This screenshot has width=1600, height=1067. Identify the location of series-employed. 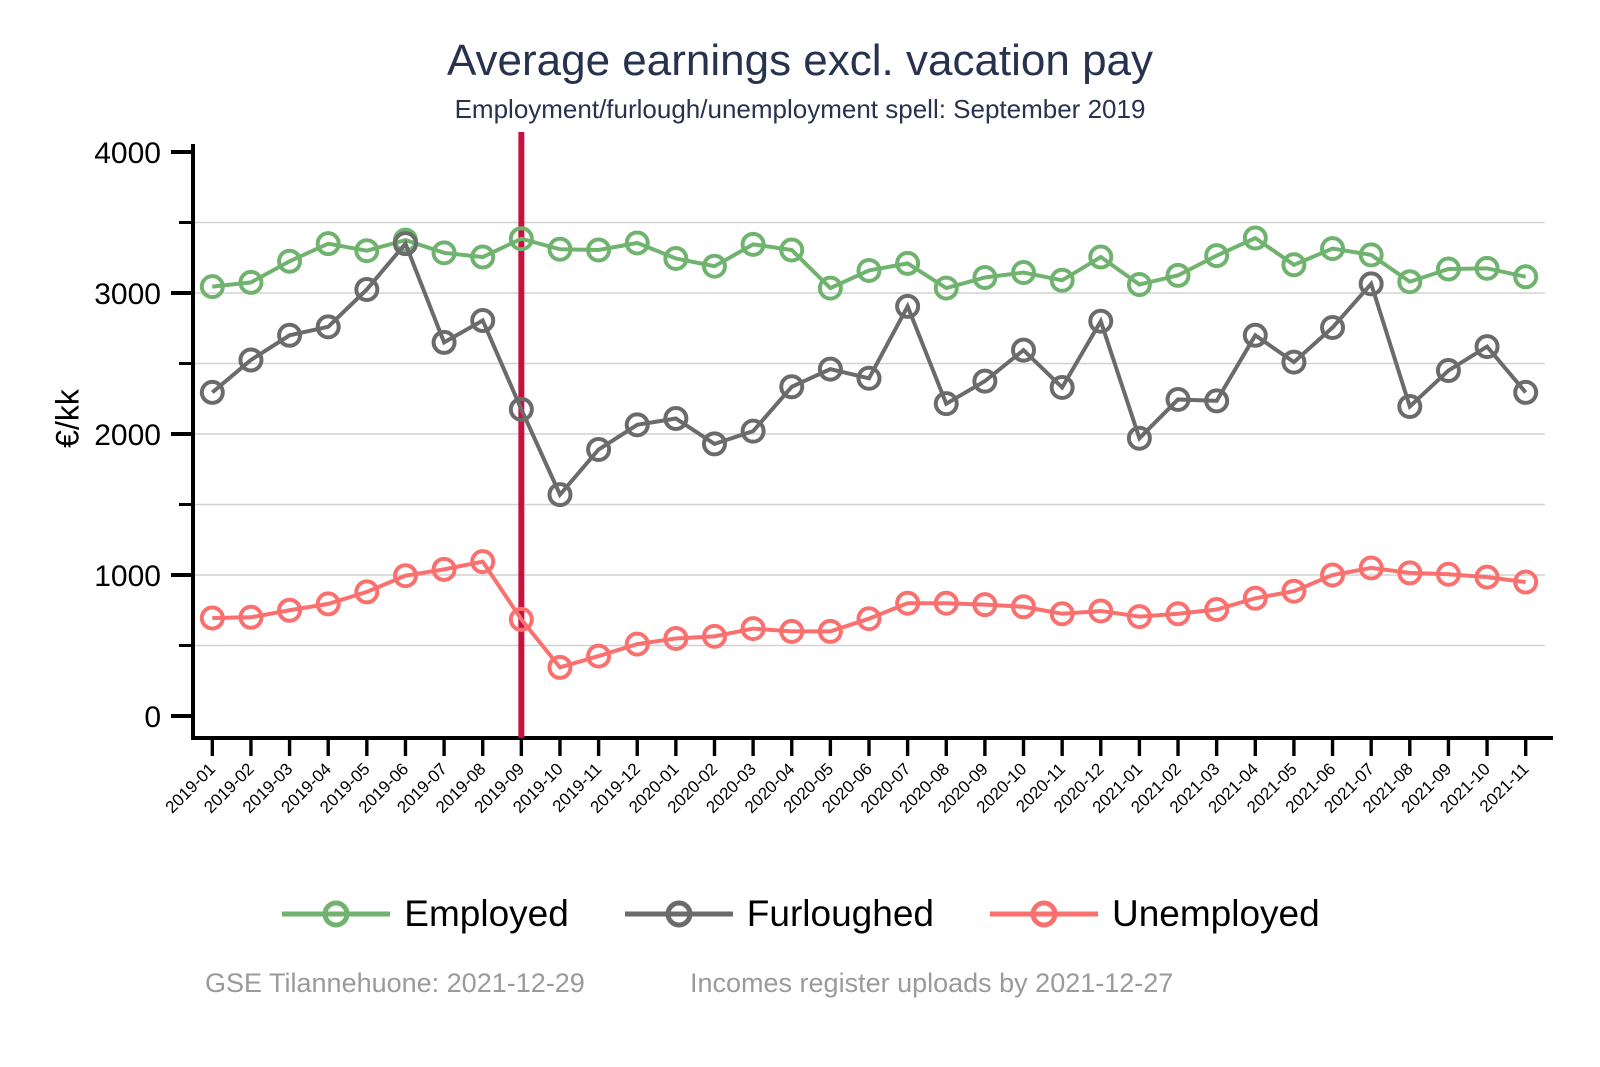
(869, 263).